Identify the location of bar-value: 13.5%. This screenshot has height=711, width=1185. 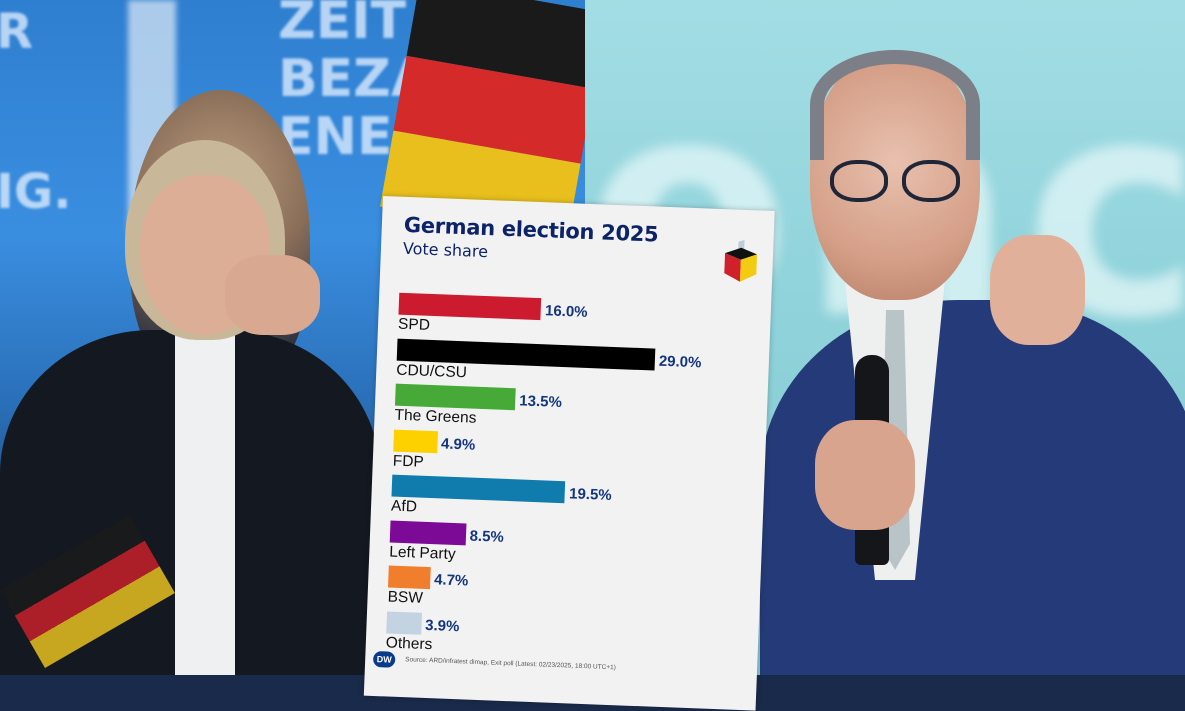
(541, 402).